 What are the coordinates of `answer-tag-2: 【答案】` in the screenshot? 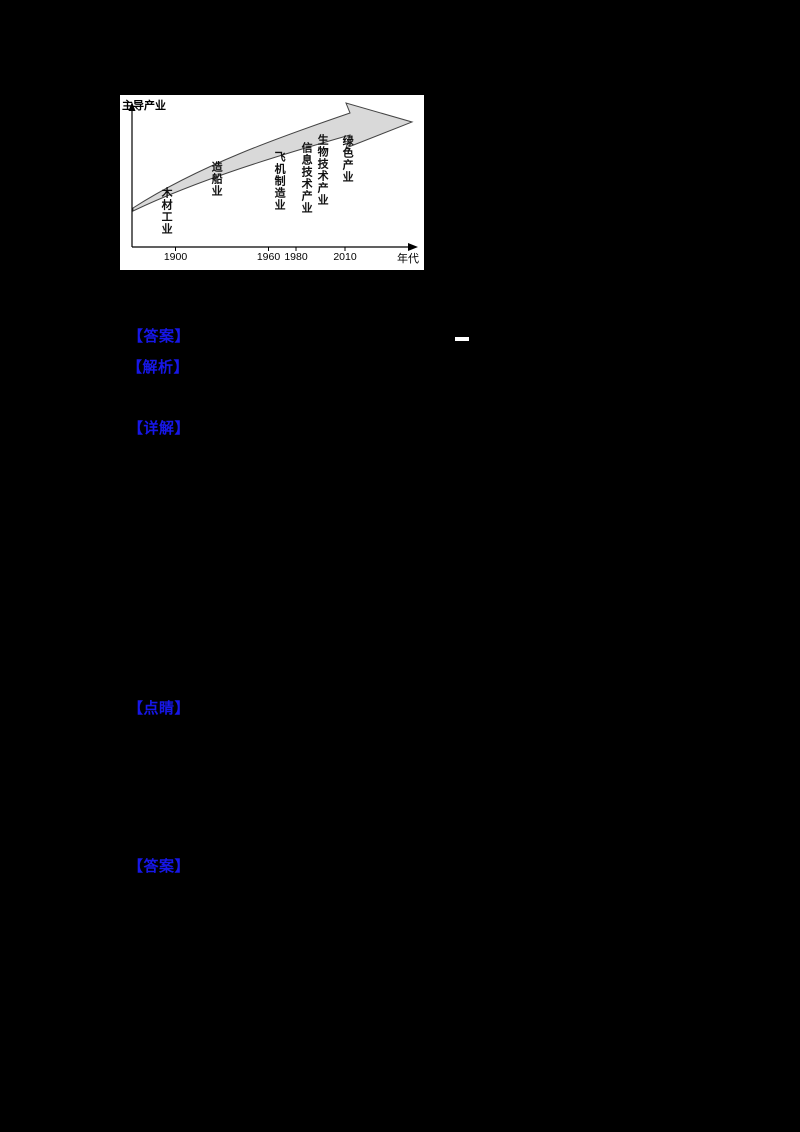 It's located at (159, 866).